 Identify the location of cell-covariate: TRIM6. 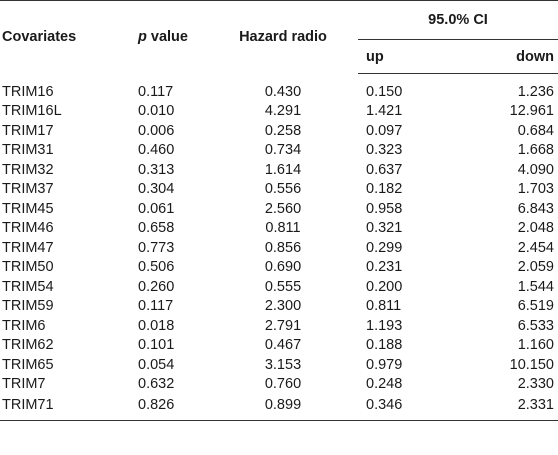
(24, 325).